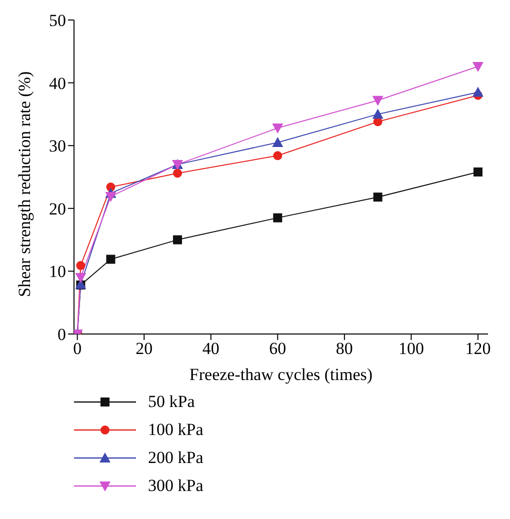 Image resolution: width=510 pixels, height=519 pixels. I want to click on x-tick-label: 40, so click(211, 348).